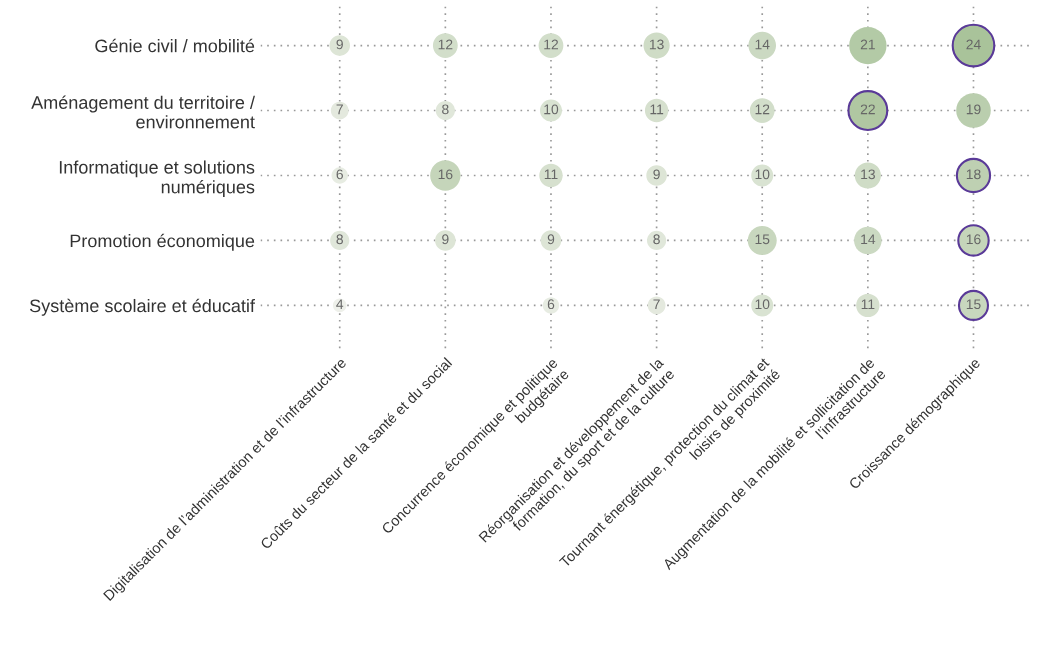 The width and height of the screenshot is (1042, 662). I want to click on data-label: 19, so click(973, 109).